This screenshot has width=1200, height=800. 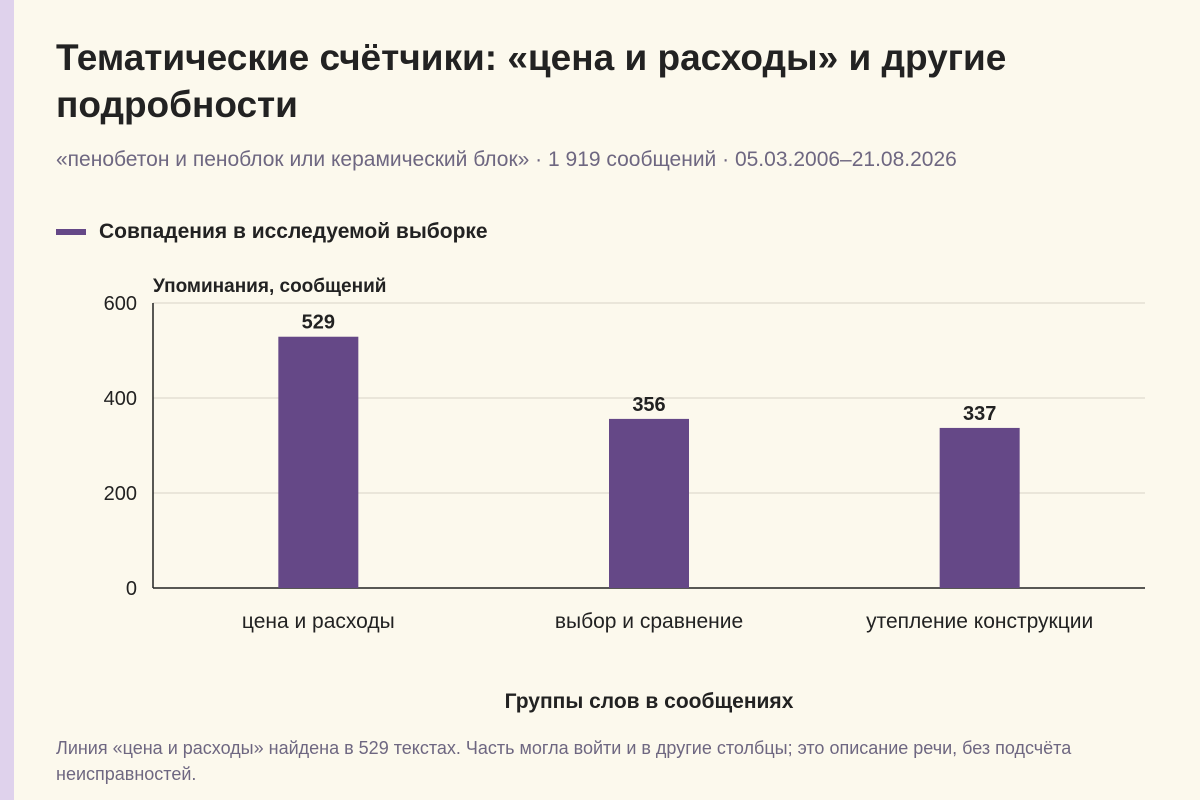 What do you see at coordinates (7, 400) in the screenshot?
I see `accent-side-strip` at bounding box center [7, 400].